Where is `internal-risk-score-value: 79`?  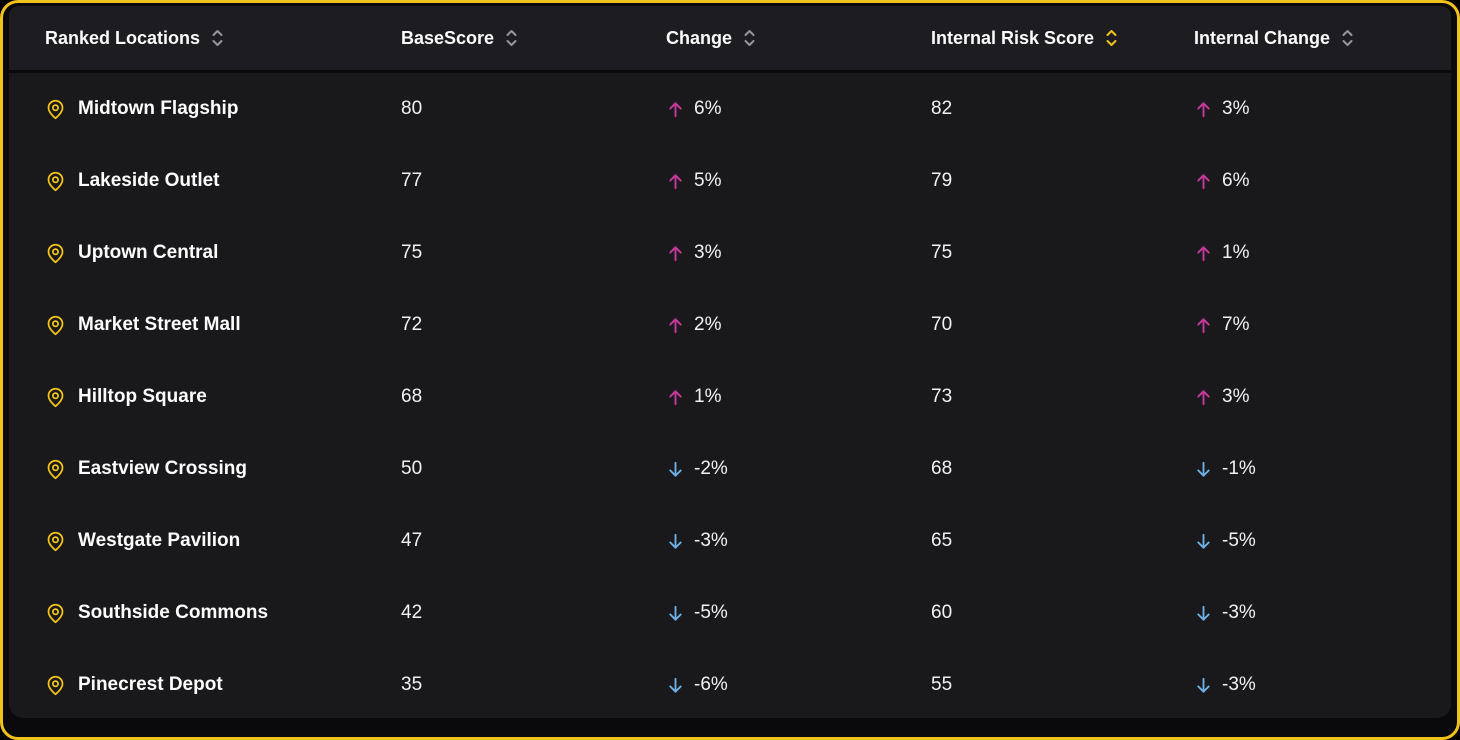
internal-risk-score-value: 79 is located at coordinates (942, 180).